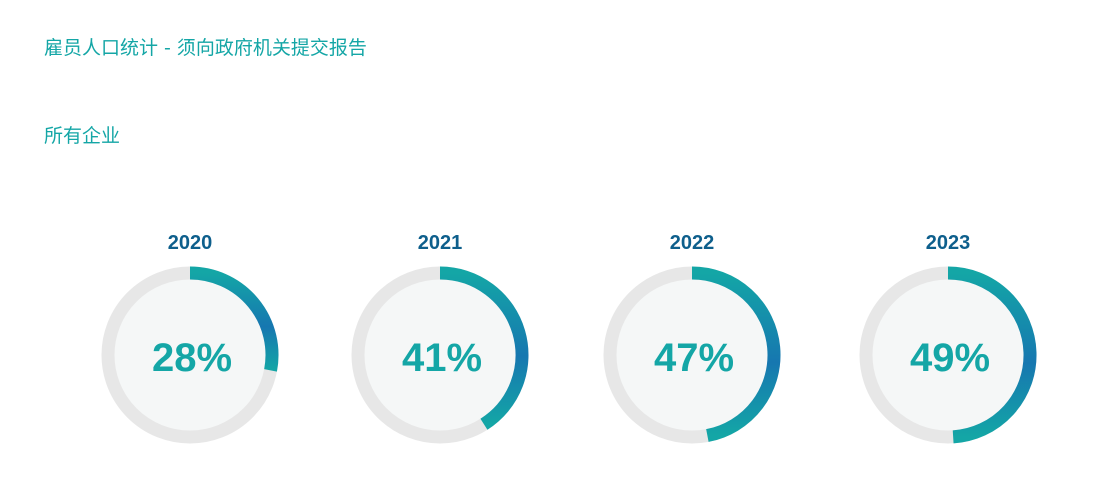 The width and height of the screenshot is (1096, 486). Describe the element at coordinates (694, 358) in the screenshot. I see `gauge-value-label: 47%` at that location.